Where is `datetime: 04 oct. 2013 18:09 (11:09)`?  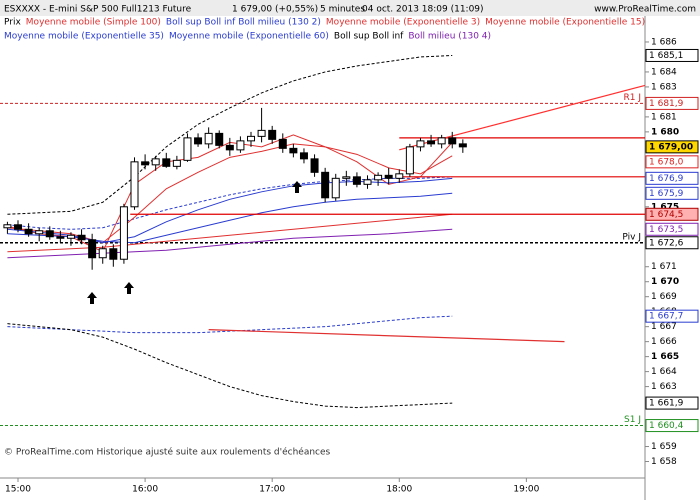
datetime: 04 oct. 2013 18:09 (11:09) is located at coordinates (423, 10).